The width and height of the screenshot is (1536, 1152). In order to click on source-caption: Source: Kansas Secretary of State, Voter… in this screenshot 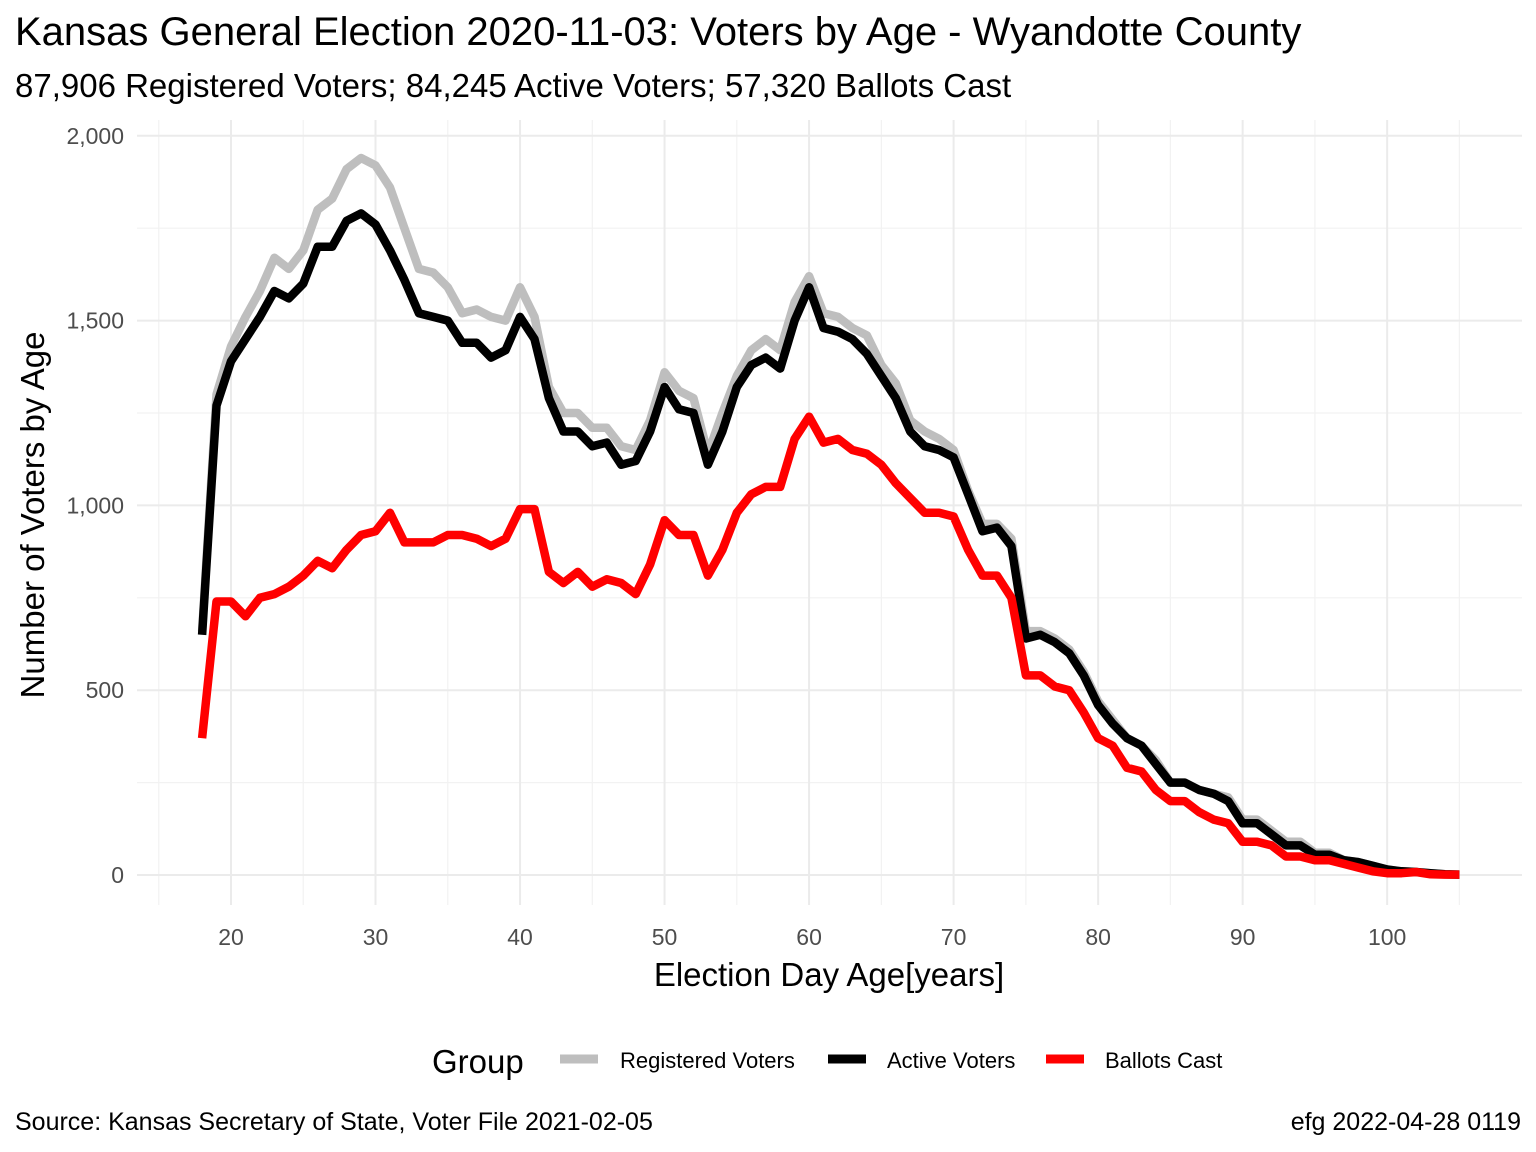, I will do `click(334, 1122)`.